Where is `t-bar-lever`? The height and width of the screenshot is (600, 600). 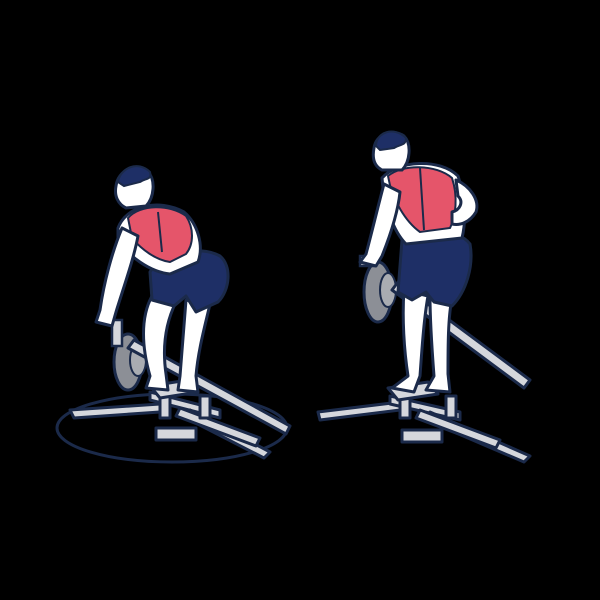 t-bar-lever is located at coordinates (209, 387).